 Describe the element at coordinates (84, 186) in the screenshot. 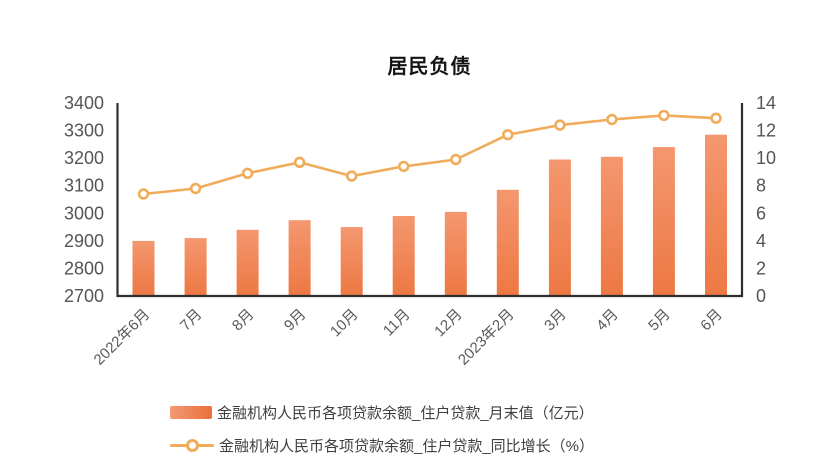

I see `y-axis-left-tick-label: 3100` at that location.